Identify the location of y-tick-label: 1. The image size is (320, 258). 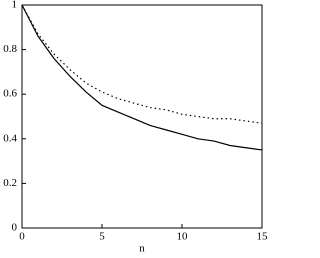
(15, 5).